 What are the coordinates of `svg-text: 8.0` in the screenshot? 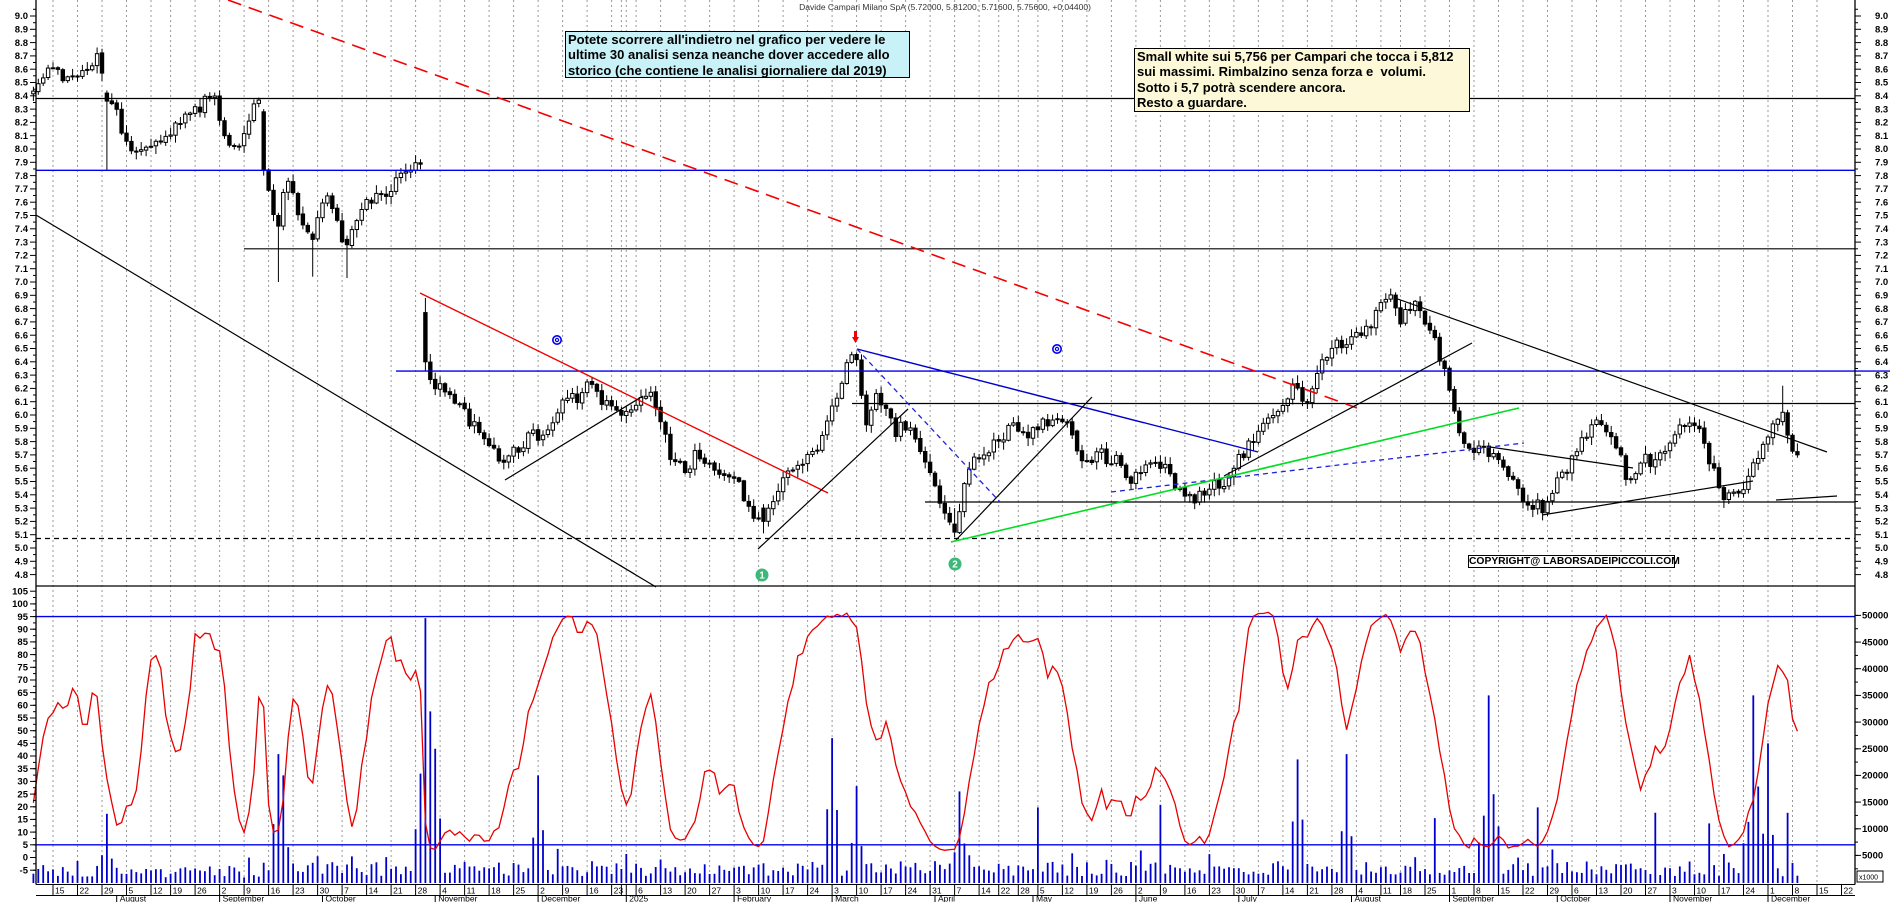 It's located at (21, 149).